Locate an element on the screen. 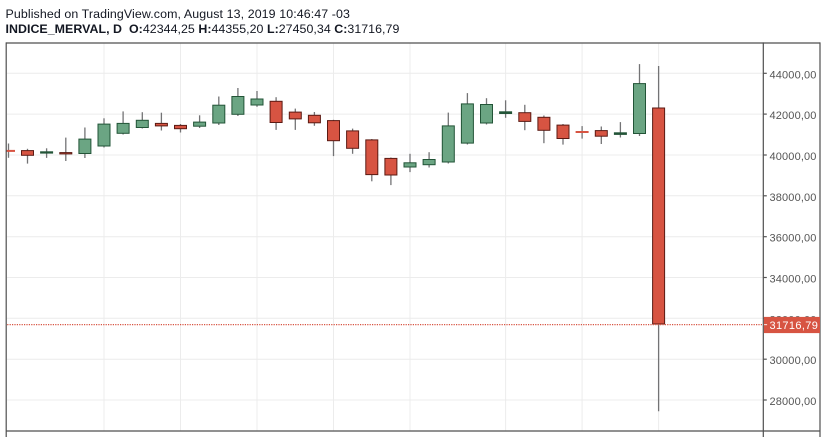  svg-text: 40000,00 is located at coordinates (793, 157).